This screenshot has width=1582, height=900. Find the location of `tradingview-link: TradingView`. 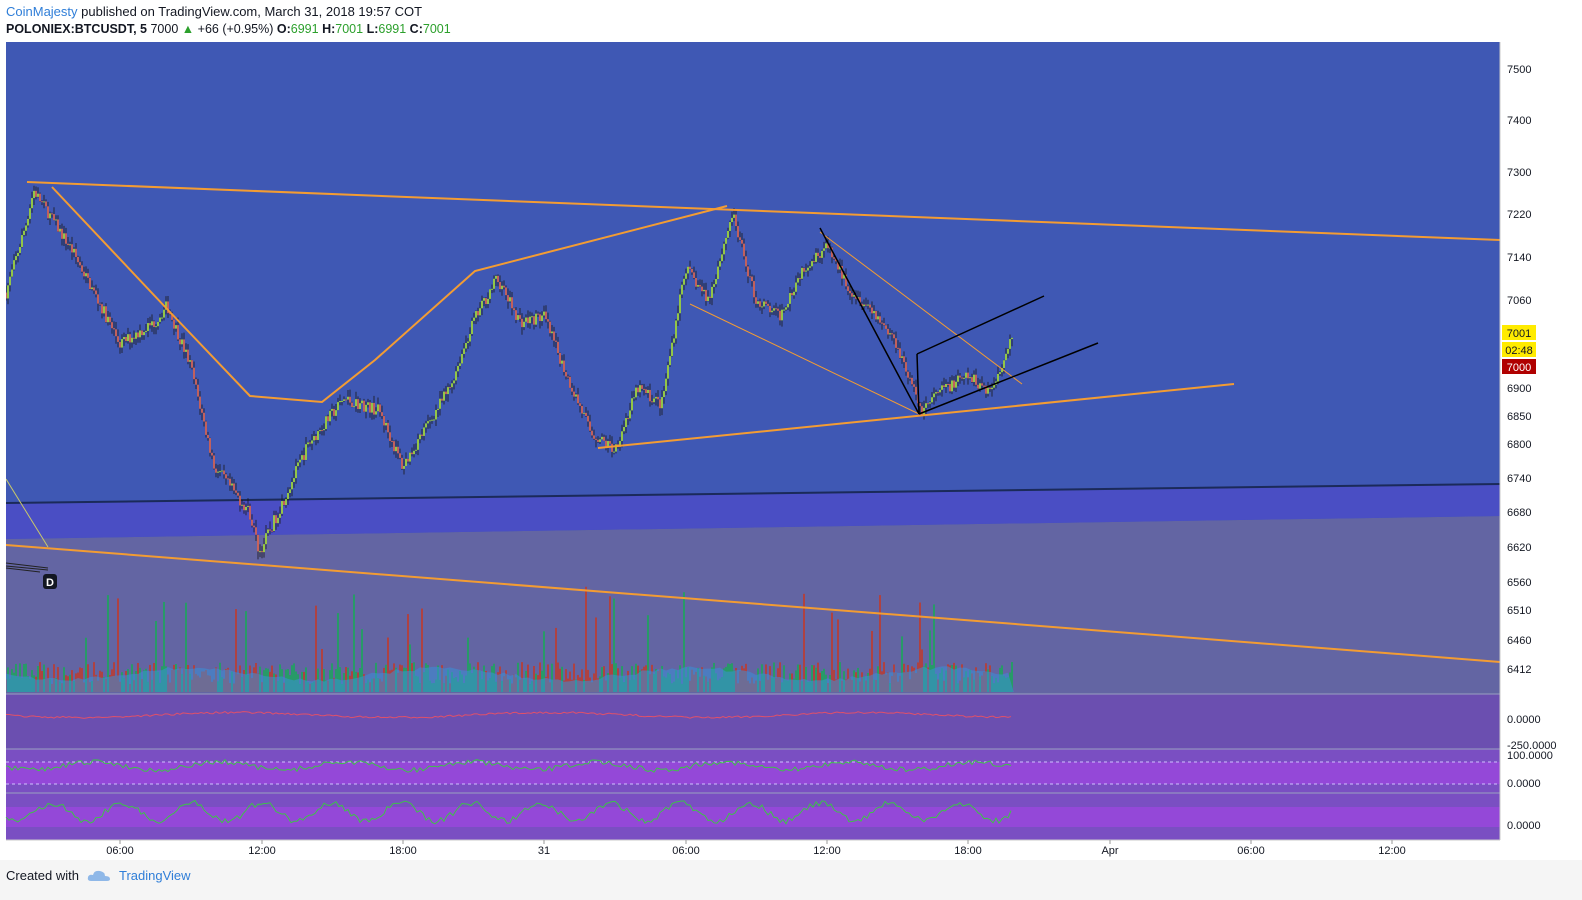

tradingview-link: TradingView is located at coordinates (154, 875).